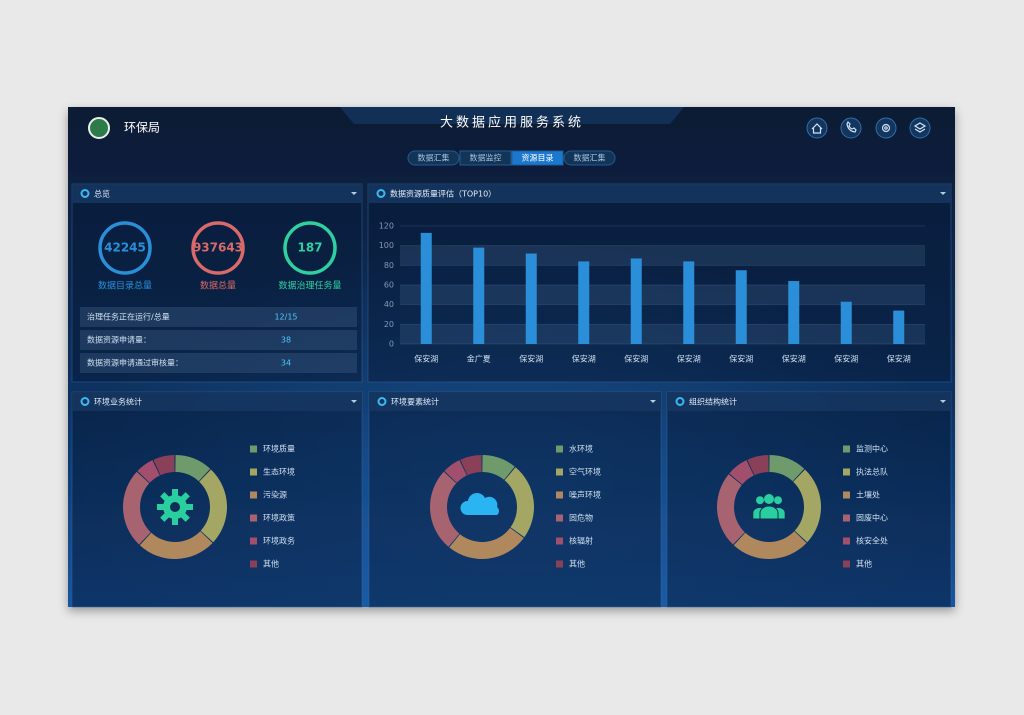 The height and width of the screenshot is (715, 1024). What do you see at coordinates (125, 286) in the screenshot?
I see `stat-label: 数据目录总量` at bounding box center [125, 286].